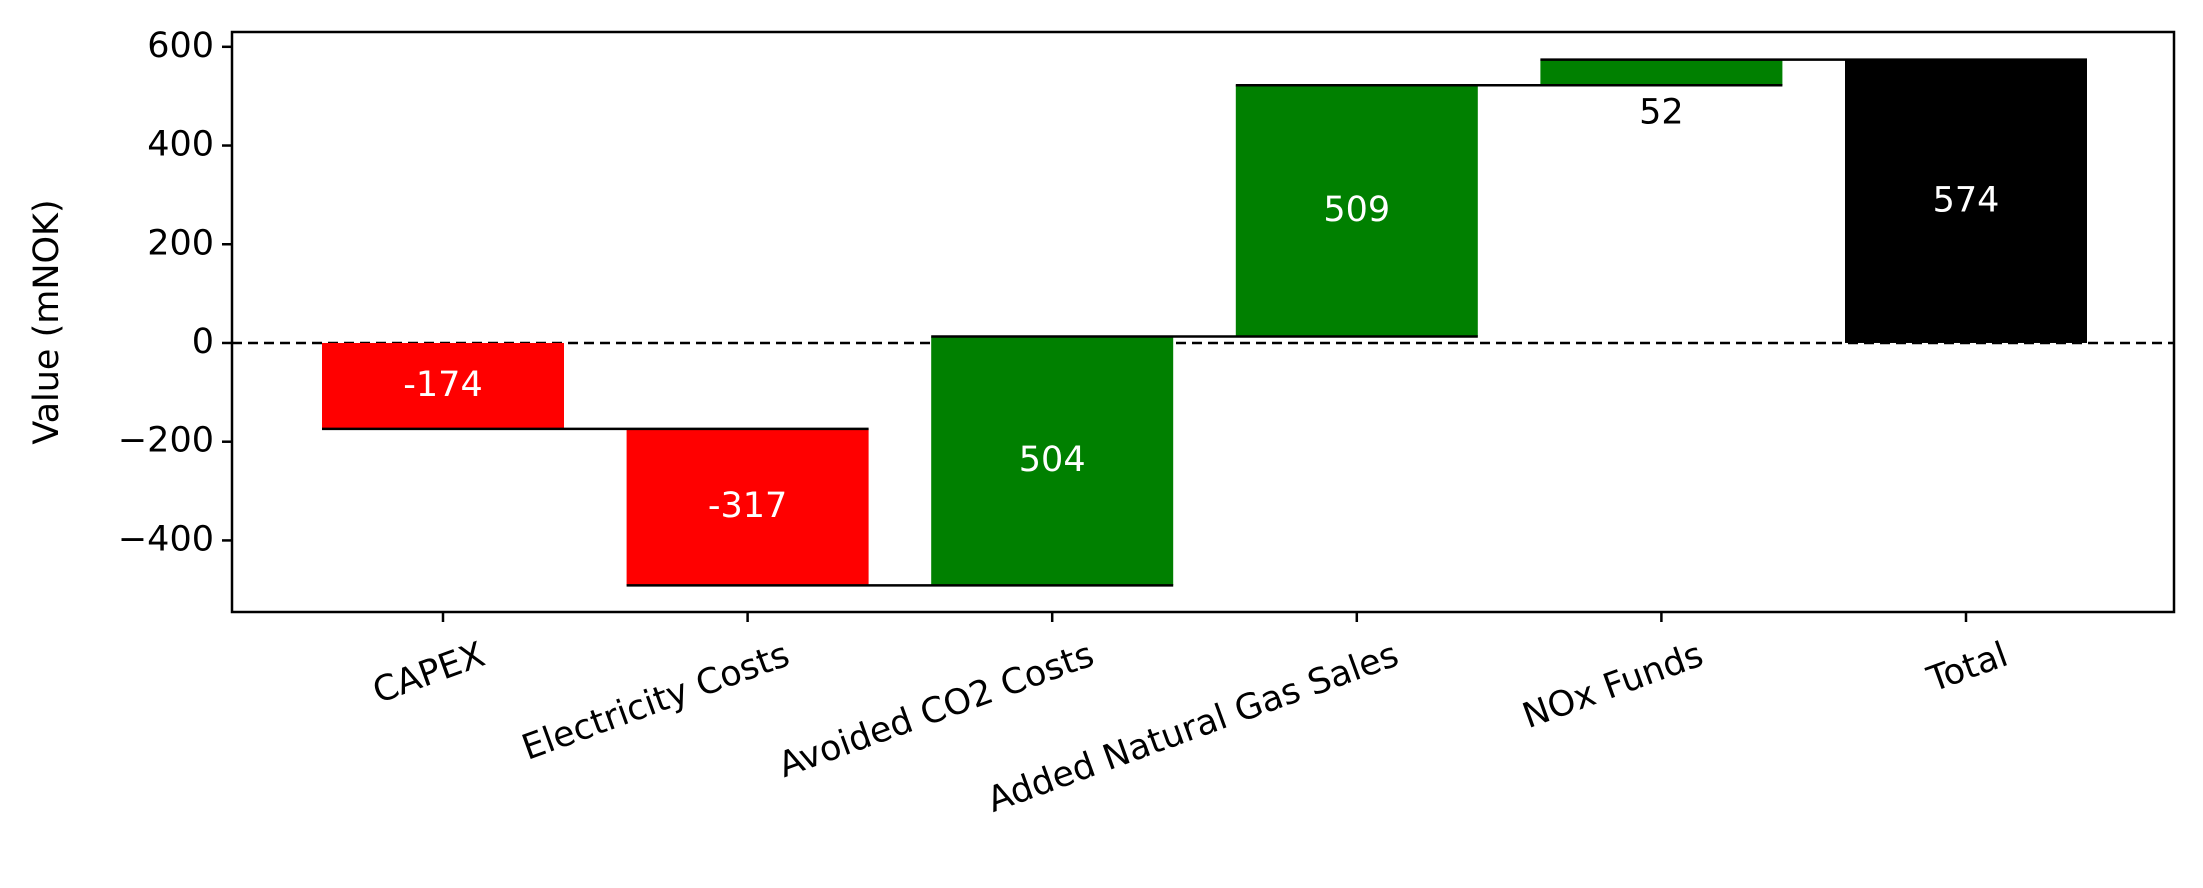  I want to click on y-tick-label-2: 0, so click(203, 342).